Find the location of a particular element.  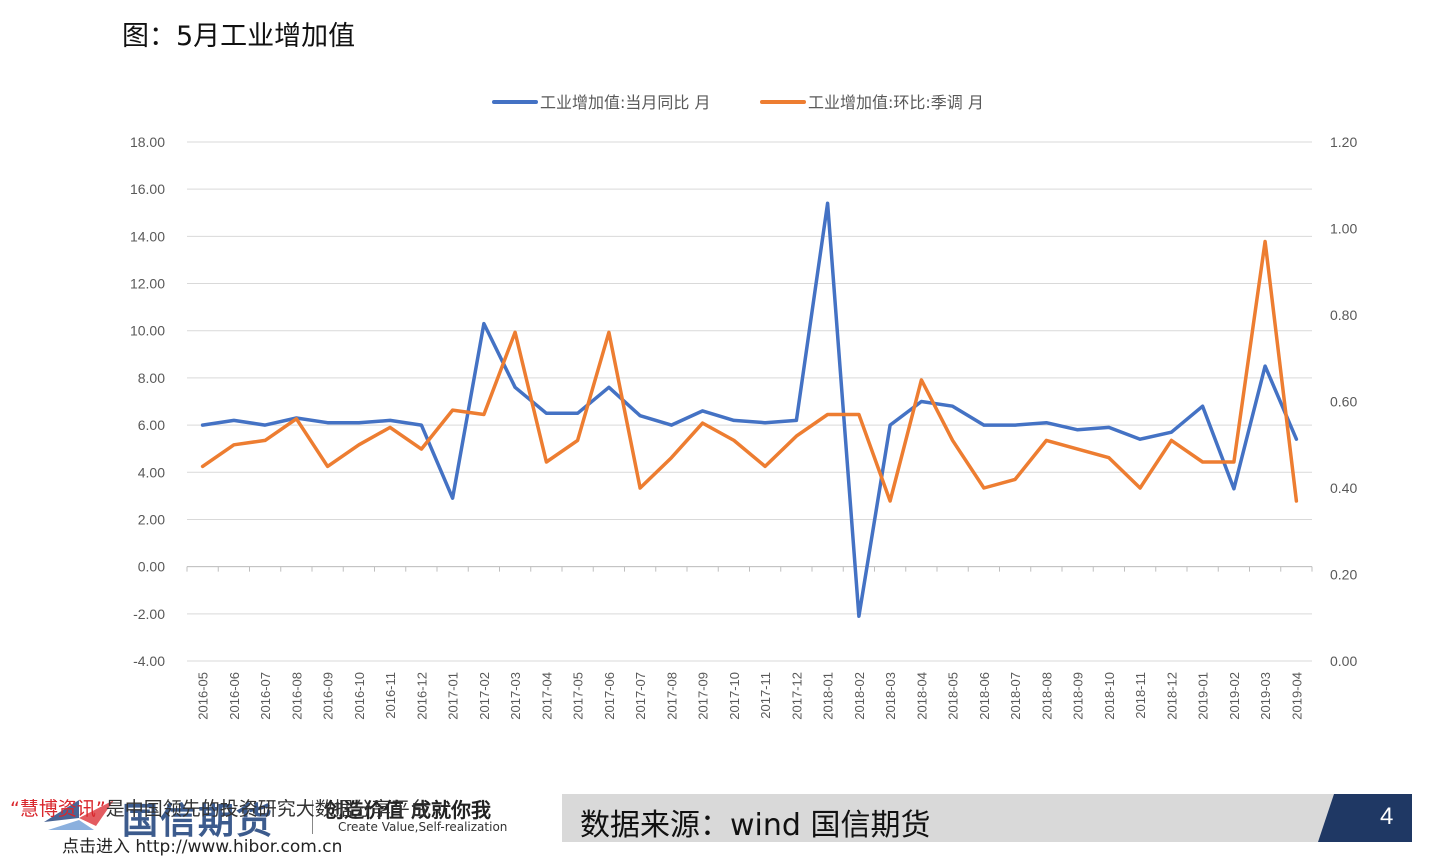

x-tick-label: 2016-08 is located at coordinates (296, 696).